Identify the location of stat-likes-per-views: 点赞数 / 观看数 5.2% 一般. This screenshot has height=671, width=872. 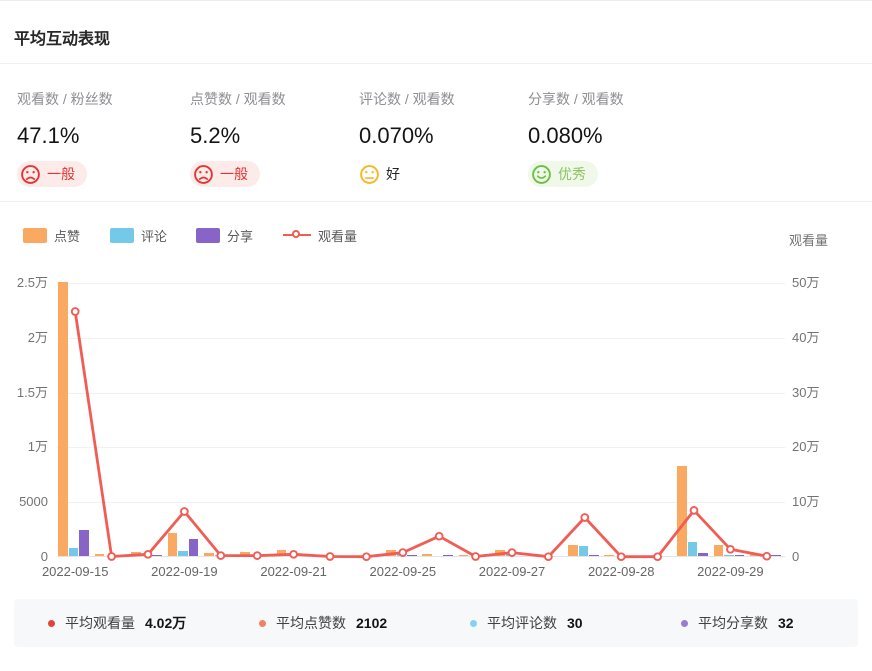
(272, 139).